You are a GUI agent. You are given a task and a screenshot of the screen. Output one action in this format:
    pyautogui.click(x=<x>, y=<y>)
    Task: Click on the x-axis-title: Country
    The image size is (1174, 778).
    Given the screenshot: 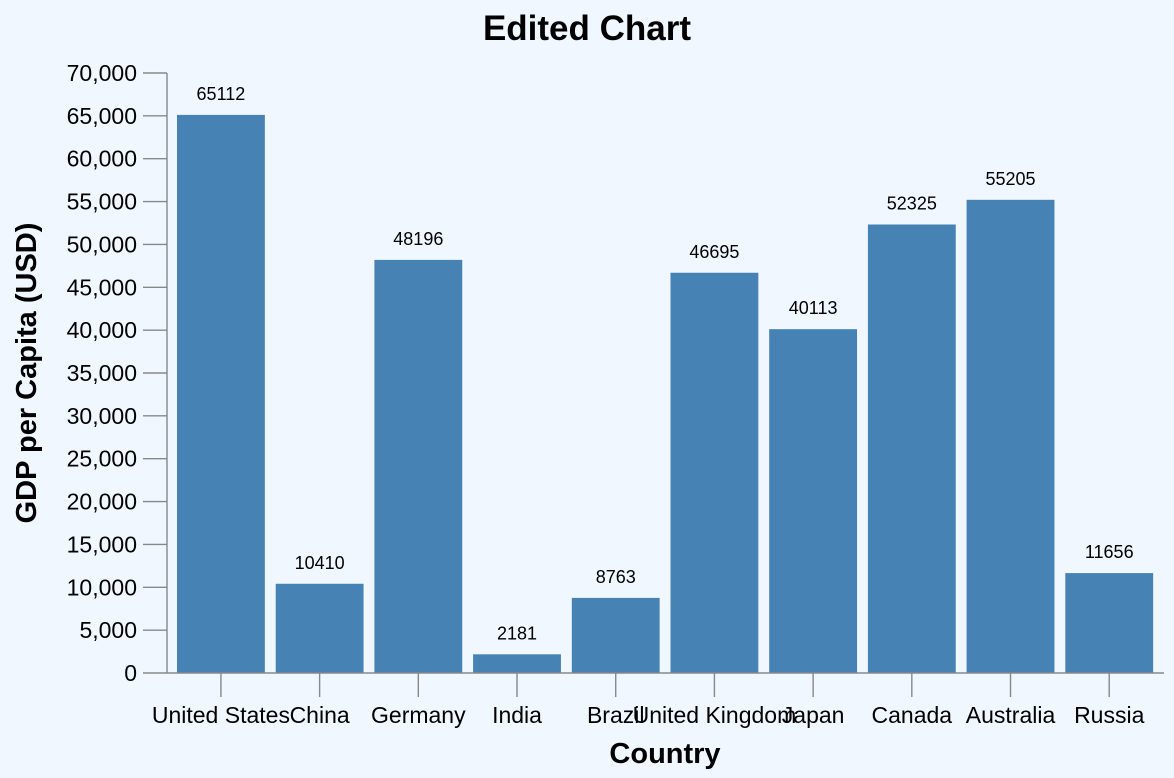 What is the action you would take?
    pyautogui.click(x=664, y=754)
    